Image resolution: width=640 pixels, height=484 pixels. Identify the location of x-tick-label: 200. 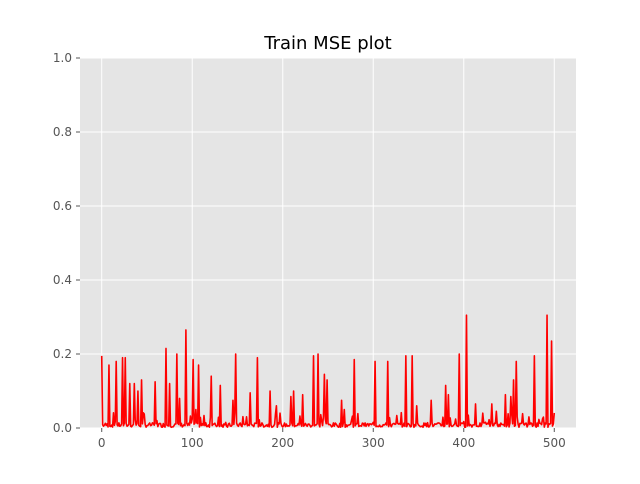
(282, 443).